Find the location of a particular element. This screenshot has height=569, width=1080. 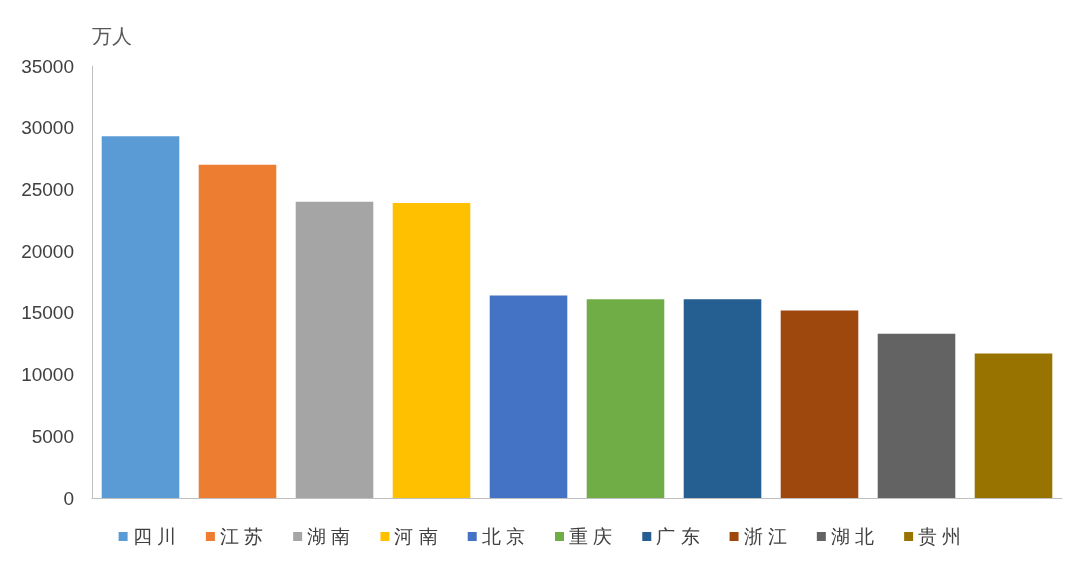

y-tick-label: 25000 is located at coordinates (47, 189).